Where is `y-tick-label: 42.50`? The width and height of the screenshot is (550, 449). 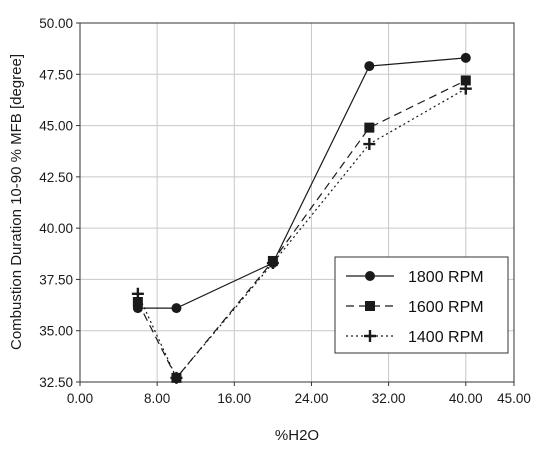 y-tick-label: 42.50 is located at coordinates (56, 177).